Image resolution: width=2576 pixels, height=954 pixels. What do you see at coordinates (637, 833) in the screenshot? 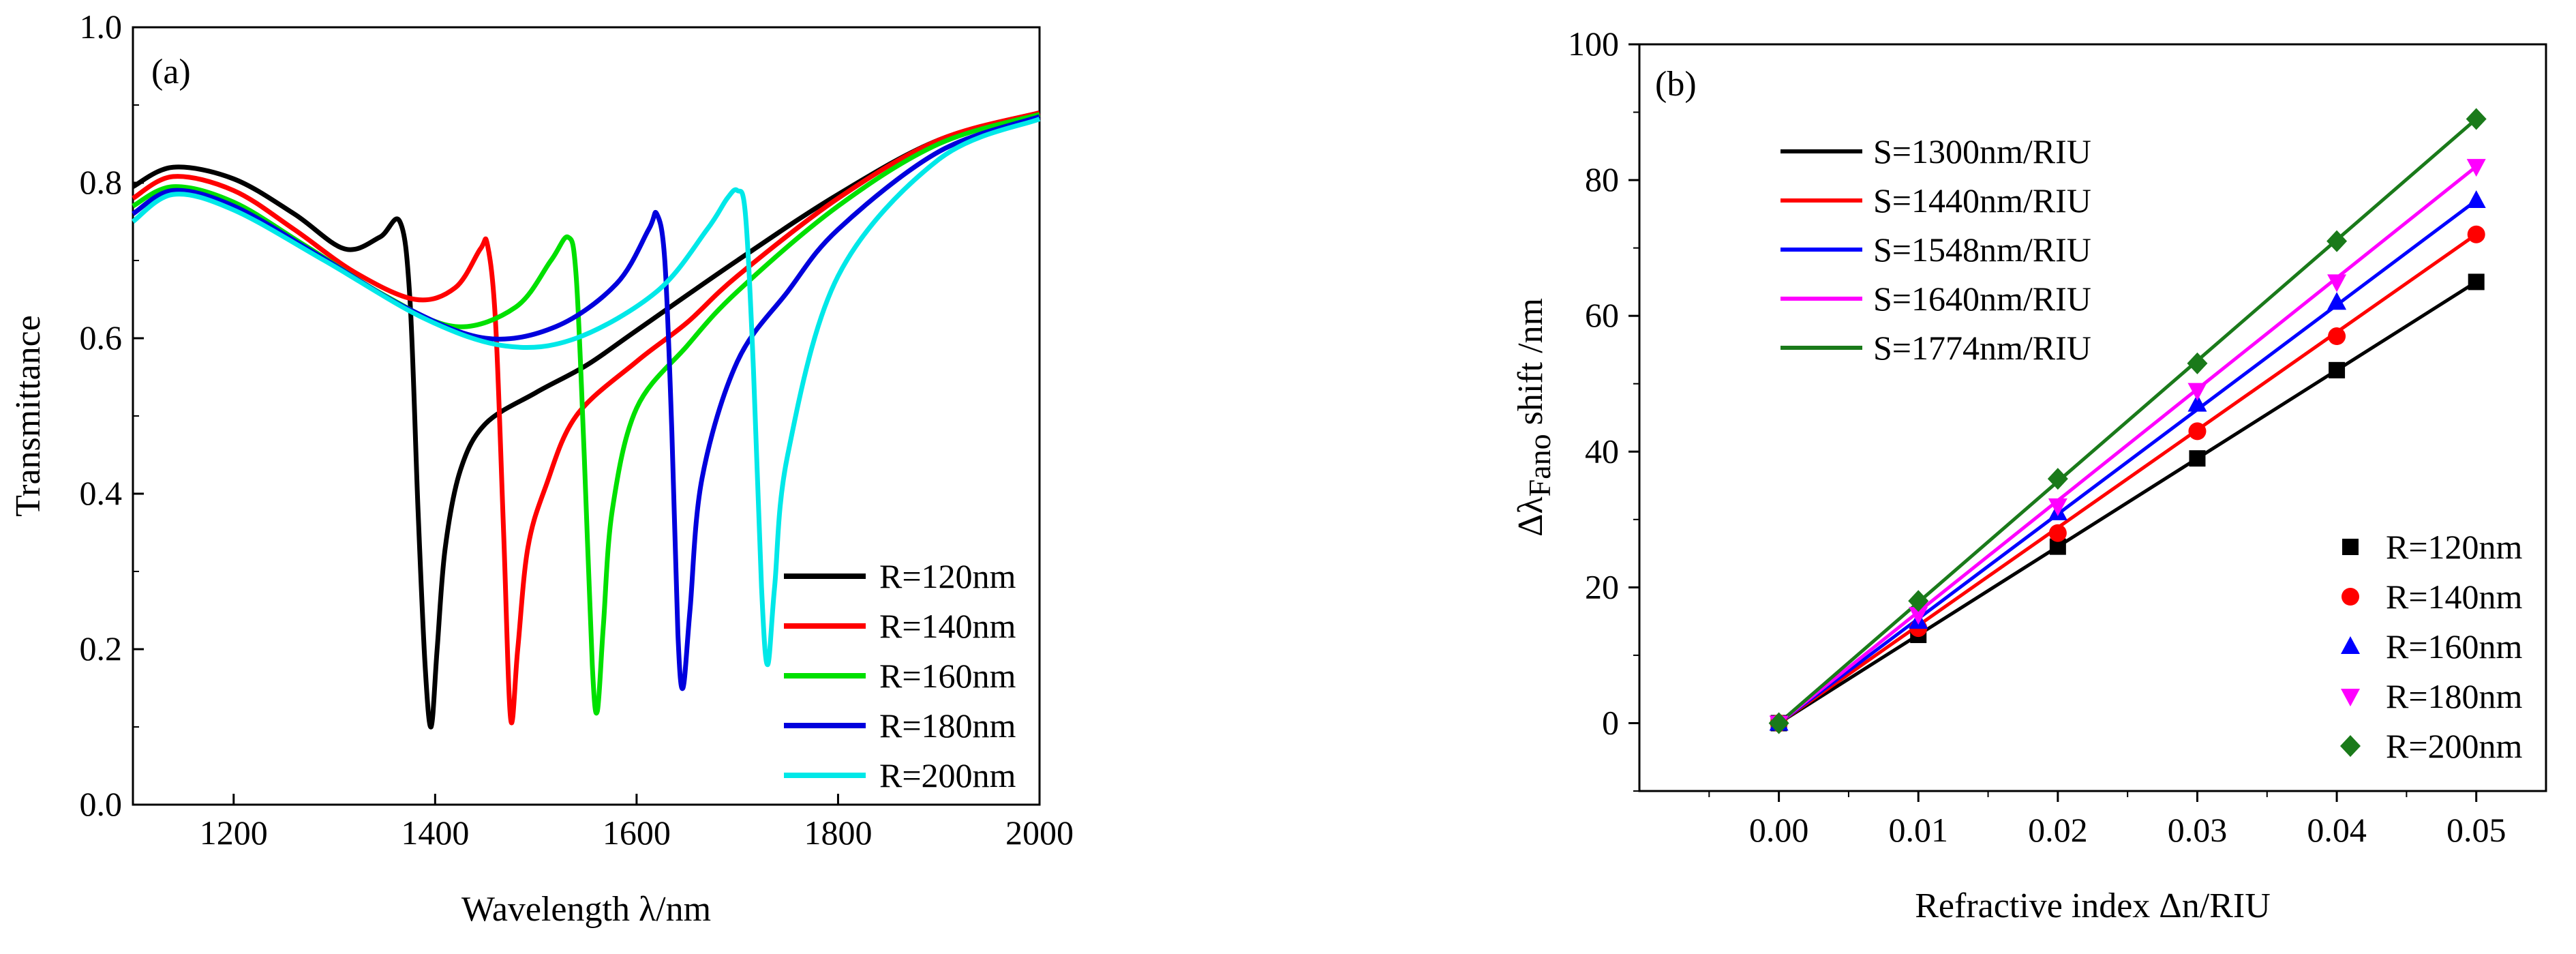
I see `x-tick-label: 1600` at bounding box center [637, 833].